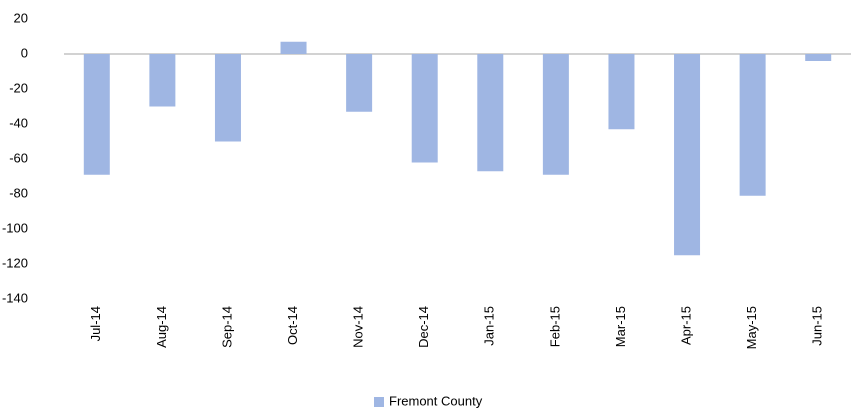 The height and width of the screenshot is (413, 856). What do you see at coordinates (379, 402) in the screenshot?
I see `legend-swatch` at bounding box center [379, 402].